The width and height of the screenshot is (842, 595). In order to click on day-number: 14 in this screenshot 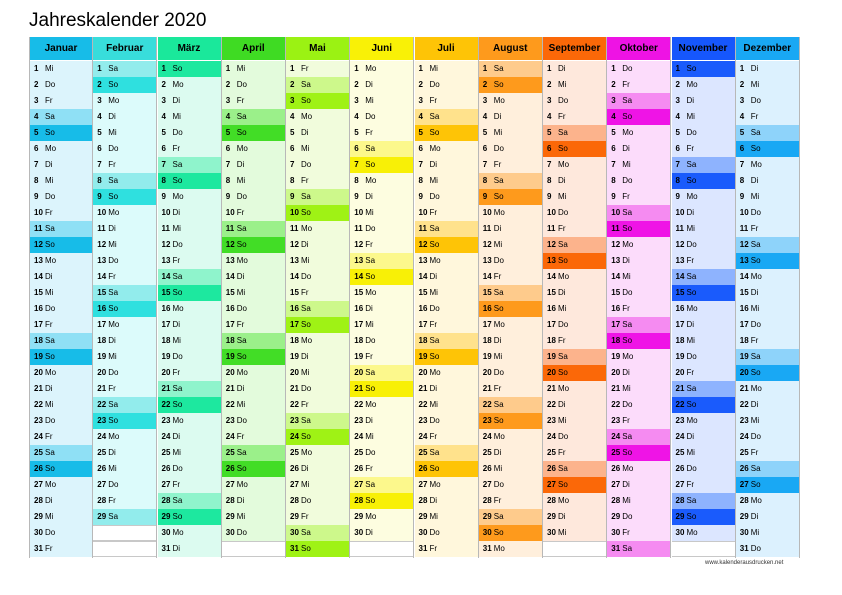, I will do `click(487, 276)`.